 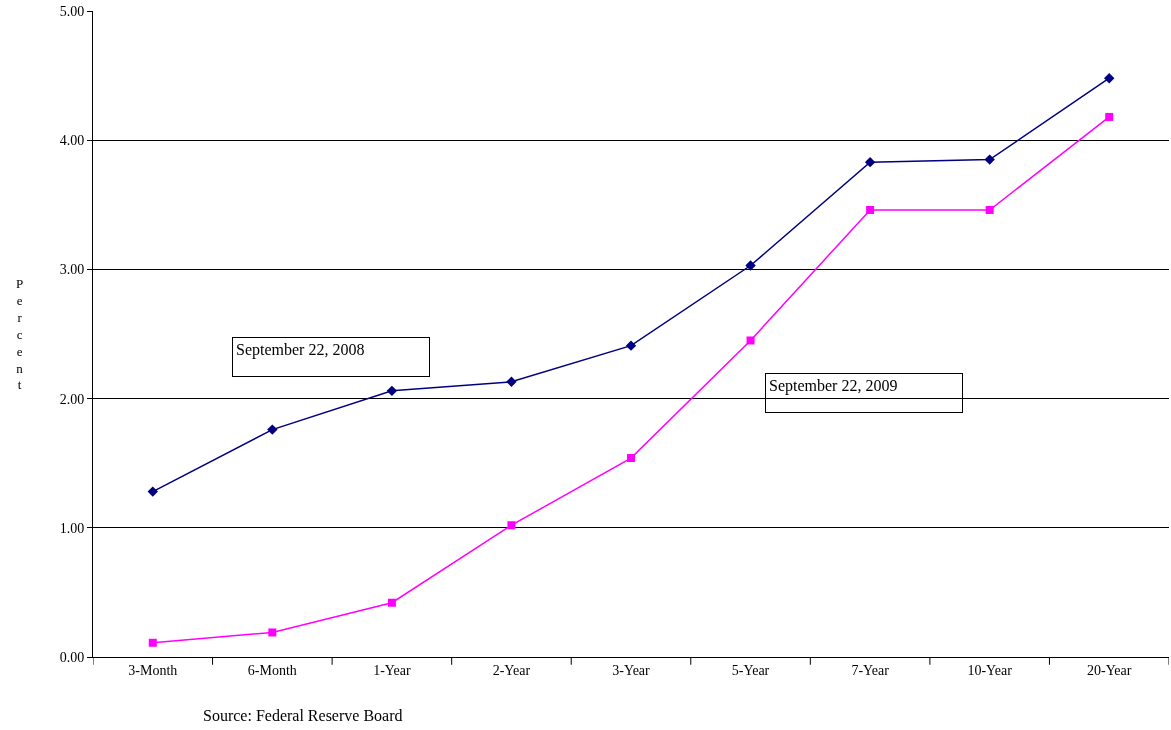 What do you see at coordinates (833, 386) in the screenshot?
I see `text: September 22, 2009` at bounding box center [833, 386].